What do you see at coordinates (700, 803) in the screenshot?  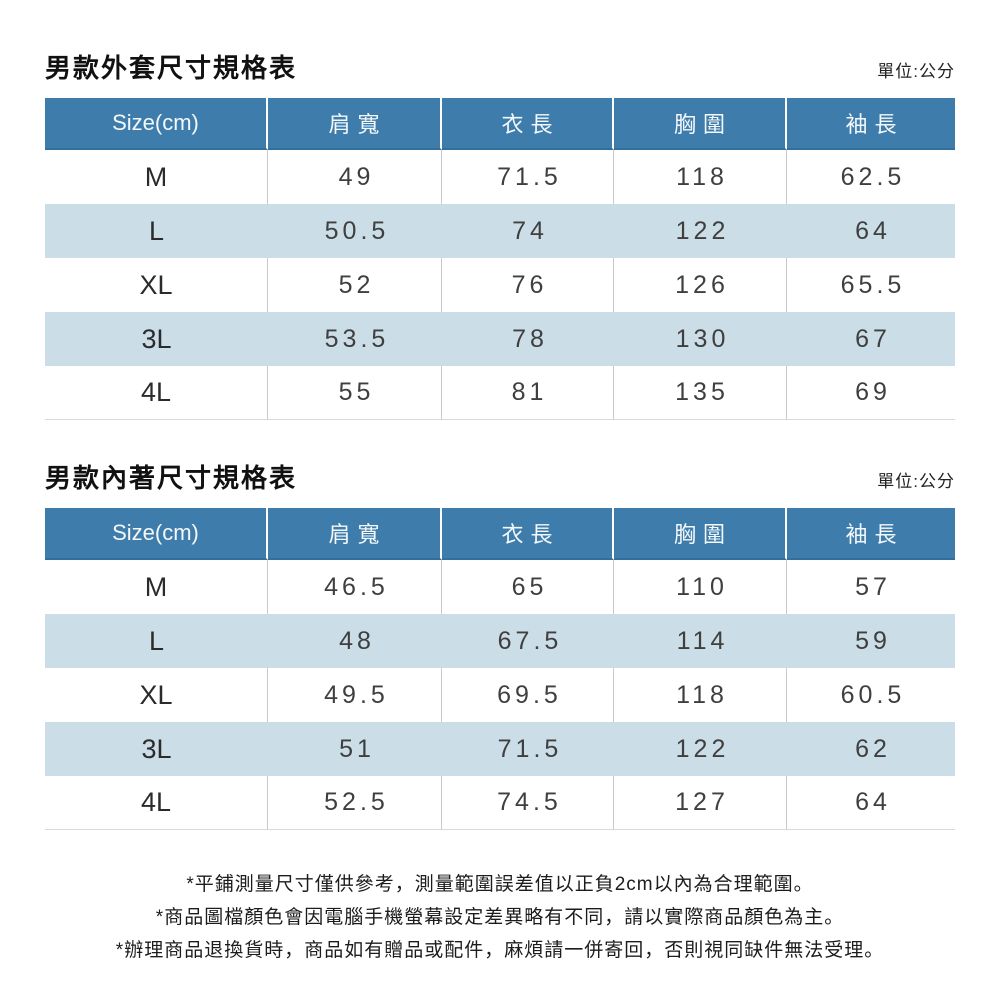 I see `chest-cell: 127` at bounding box center [700, 803].